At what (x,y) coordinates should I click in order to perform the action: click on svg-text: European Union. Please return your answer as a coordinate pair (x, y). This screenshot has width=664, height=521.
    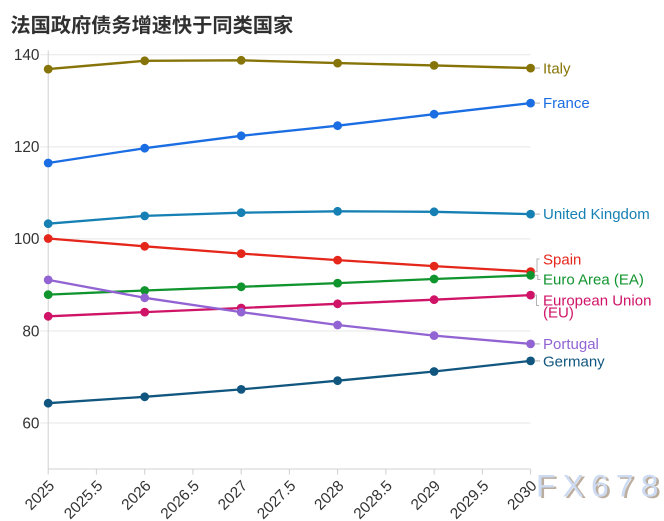
    Looking at the image, I should click on (597, 300).